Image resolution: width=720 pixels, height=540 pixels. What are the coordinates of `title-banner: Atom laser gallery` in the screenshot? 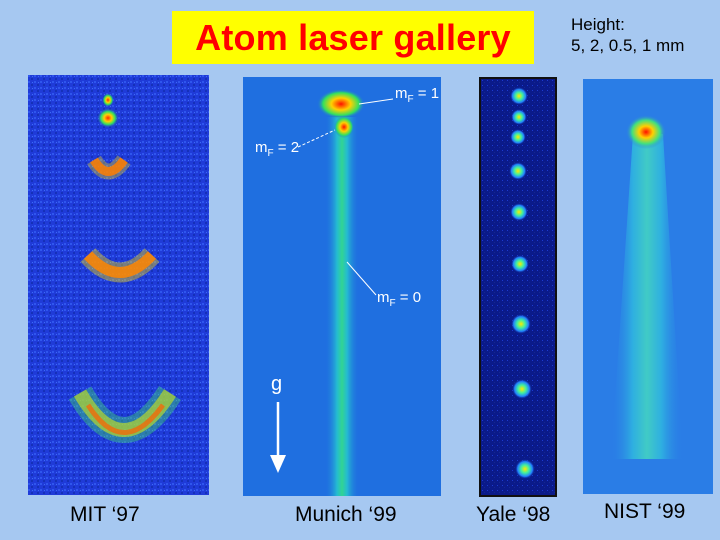 It's located at (353, 37).